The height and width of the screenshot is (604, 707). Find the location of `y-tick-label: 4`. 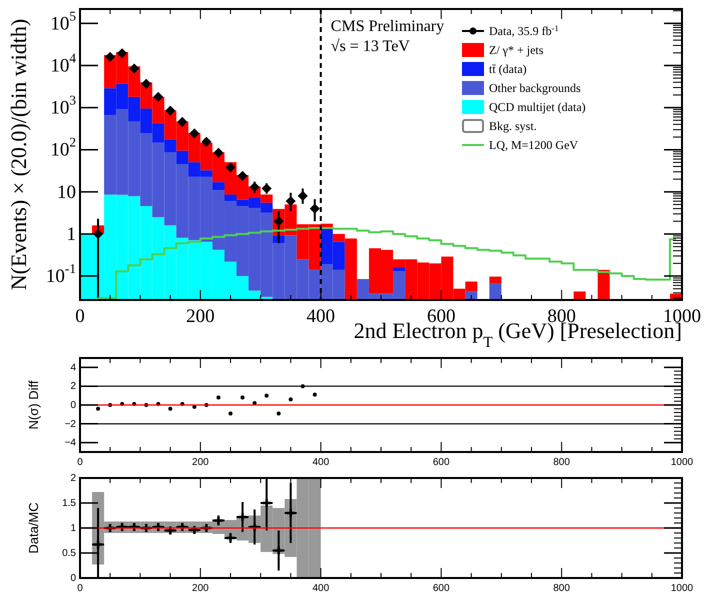

y-tick-label: 4 is located at coordinates (73, 367).